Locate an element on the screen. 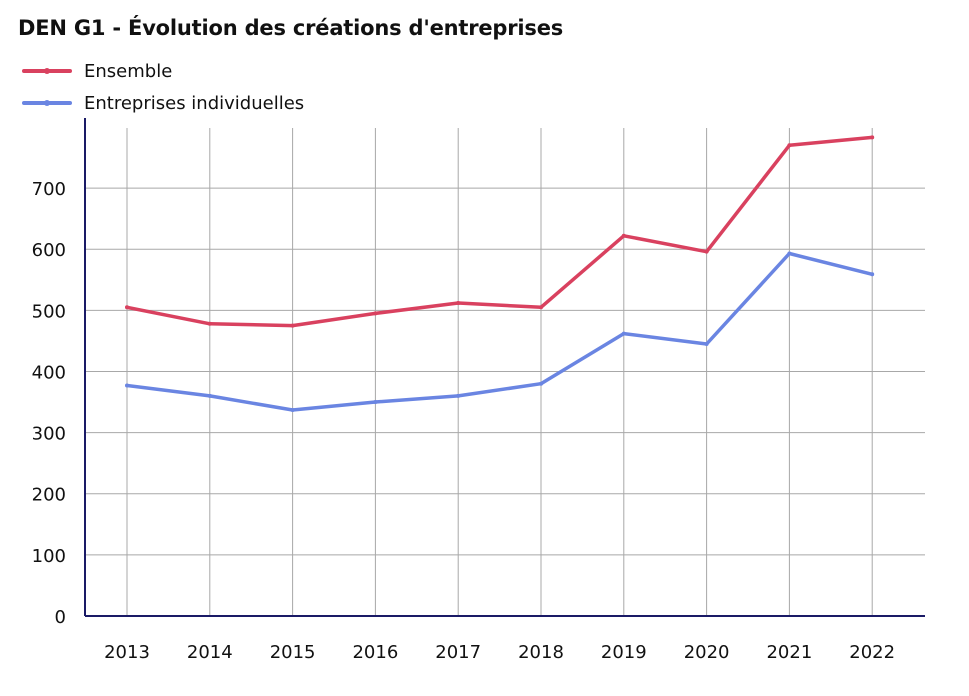 The image size is (969, 696). x-tick-label-2015: 2015 is located at coordinates (293, 652).